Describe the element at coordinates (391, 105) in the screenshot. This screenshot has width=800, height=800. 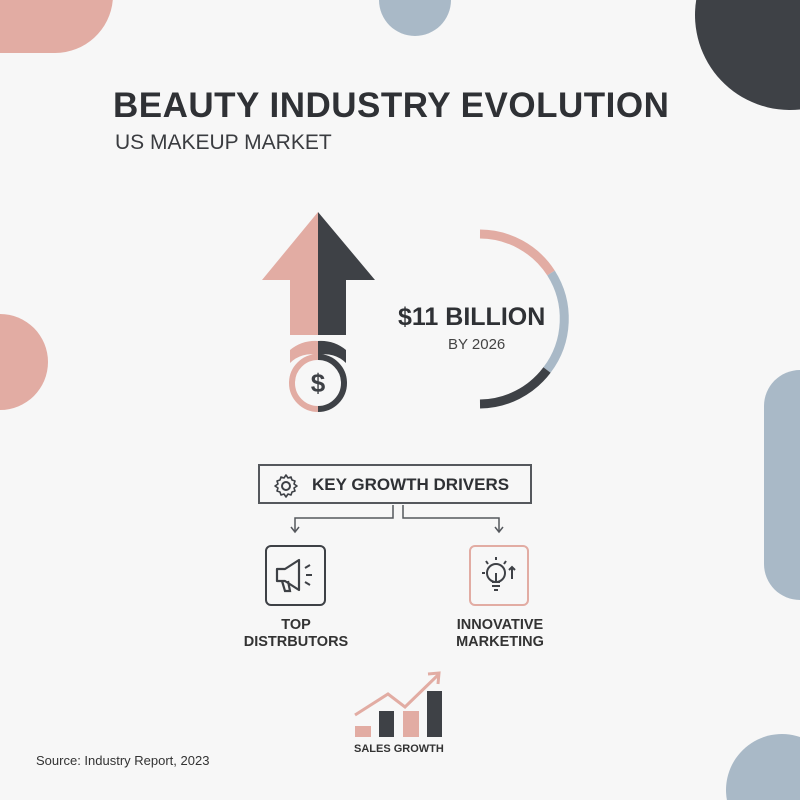
I see `page-title: BEAUTY INDUSTRY EVOLUTION` at that location.